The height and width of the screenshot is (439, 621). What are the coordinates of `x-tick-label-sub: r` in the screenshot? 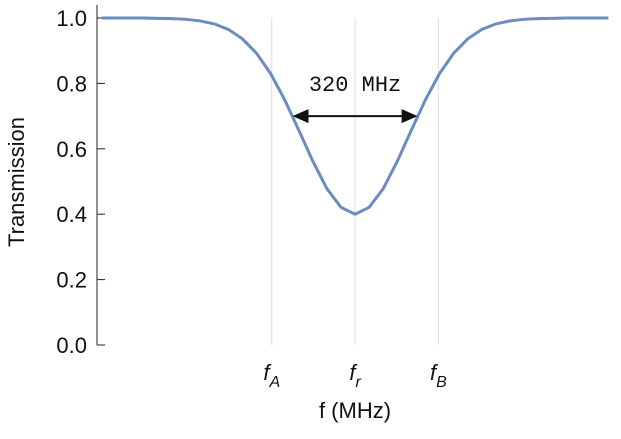 It's located at (358, 382).